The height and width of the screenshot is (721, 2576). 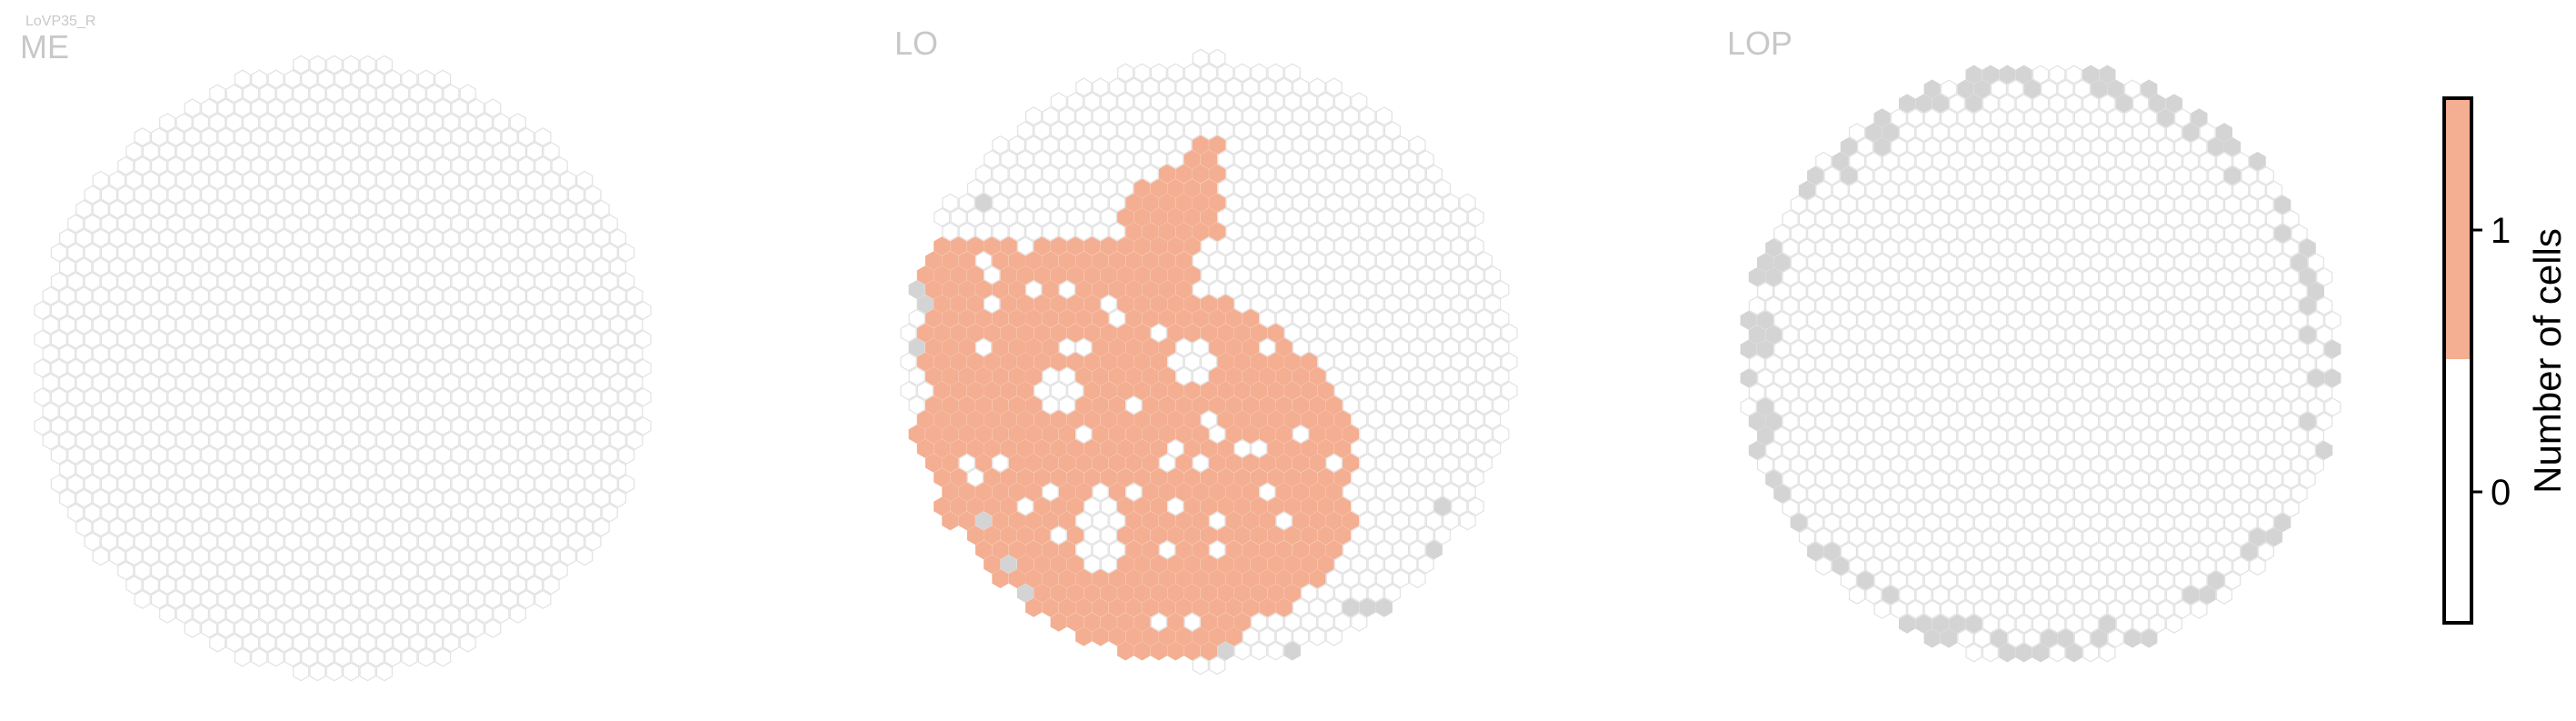 What do you see at coordinates (1759, 43) in the screenshot?
I see `panel-title-lop: LOP` at bounding box center [1759, 43].